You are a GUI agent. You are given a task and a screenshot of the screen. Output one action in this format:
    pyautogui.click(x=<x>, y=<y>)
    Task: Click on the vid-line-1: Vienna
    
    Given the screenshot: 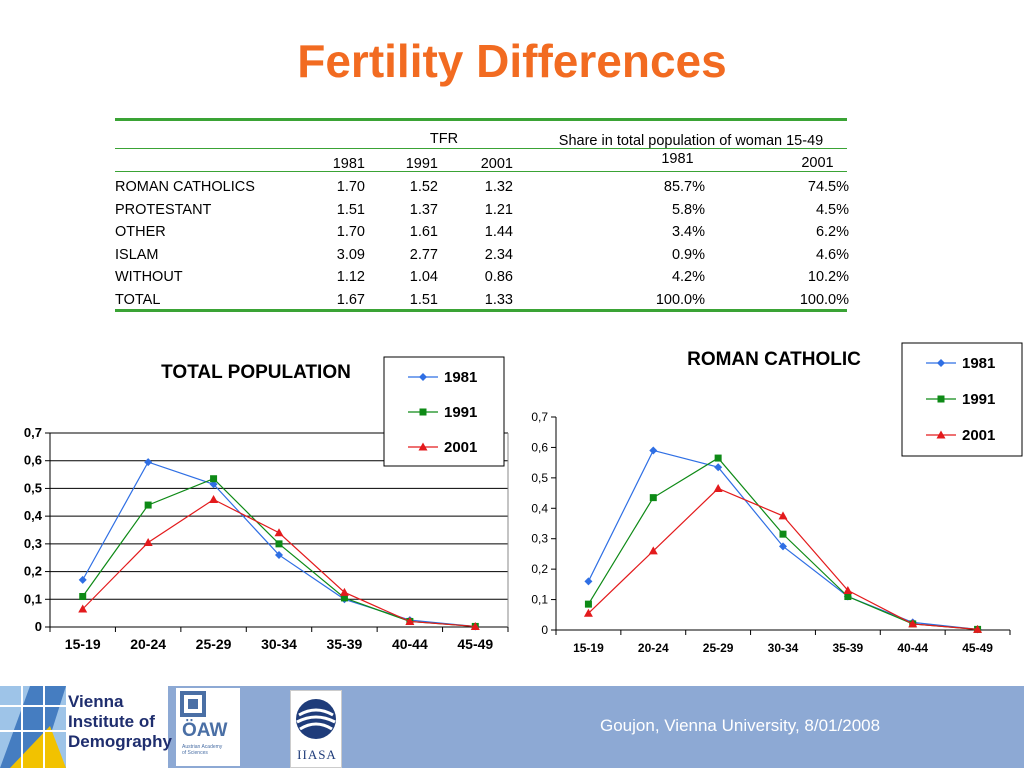 What is the action you would take?
    pyautogui.click(x=96, y=701)
    